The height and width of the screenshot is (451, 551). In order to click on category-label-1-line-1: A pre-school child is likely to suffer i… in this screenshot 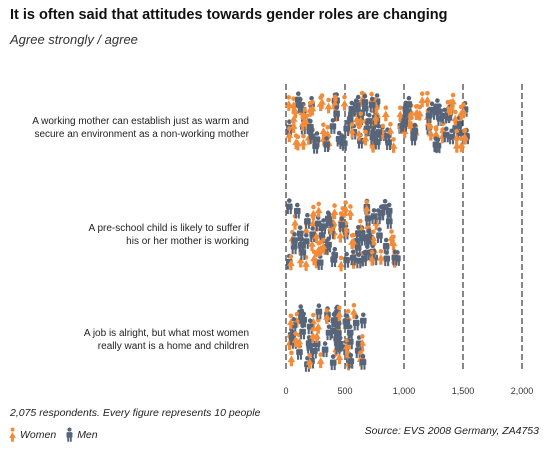, I will do `click(168, 228)`.